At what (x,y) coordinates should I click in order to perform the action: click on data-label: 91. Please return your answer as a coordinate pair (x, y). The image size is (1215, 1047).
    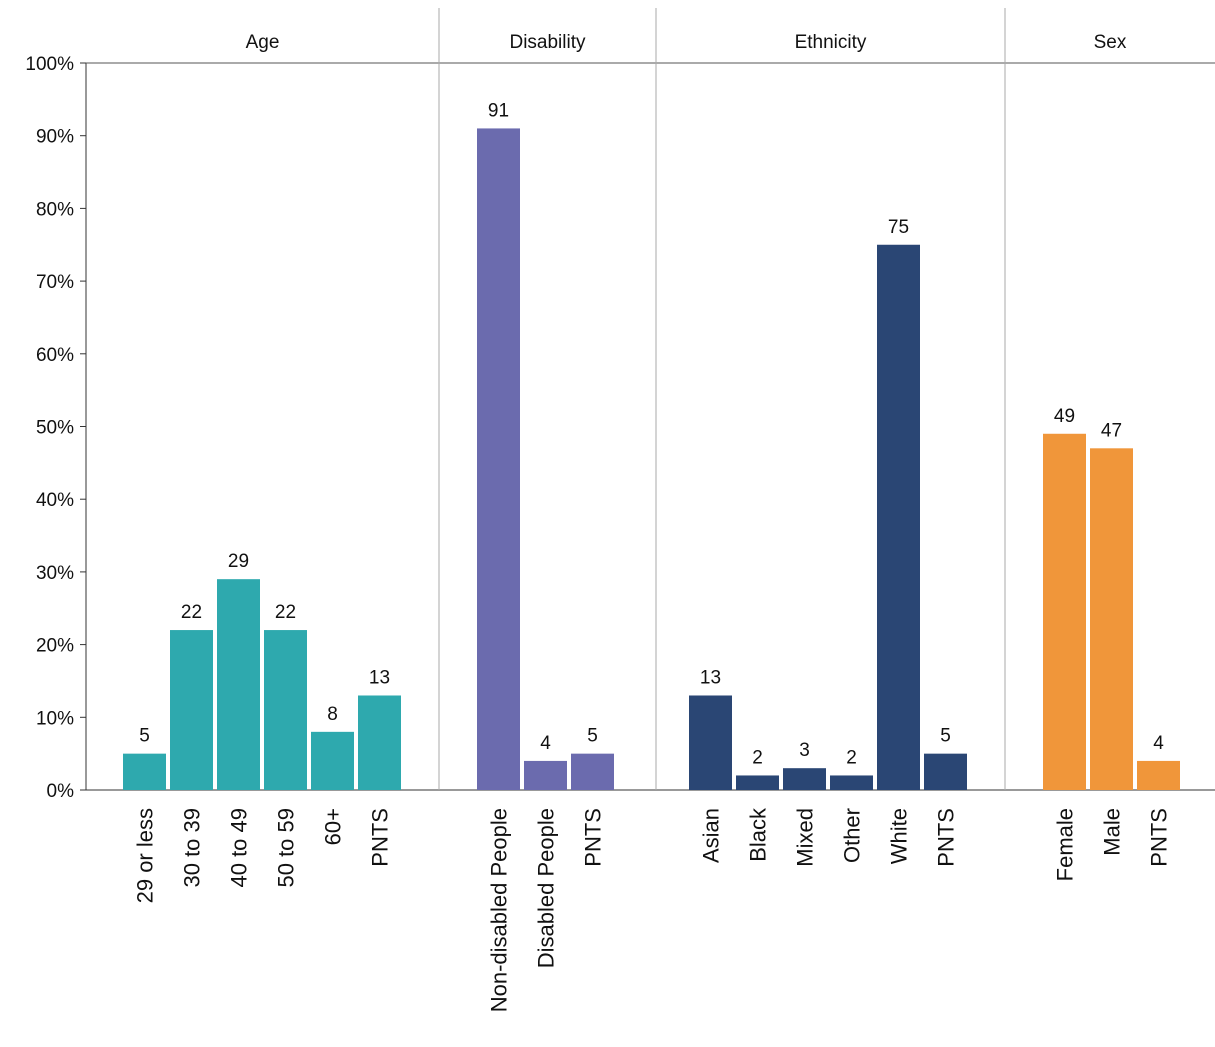
    Looking at the image, I should click on (498, 110).